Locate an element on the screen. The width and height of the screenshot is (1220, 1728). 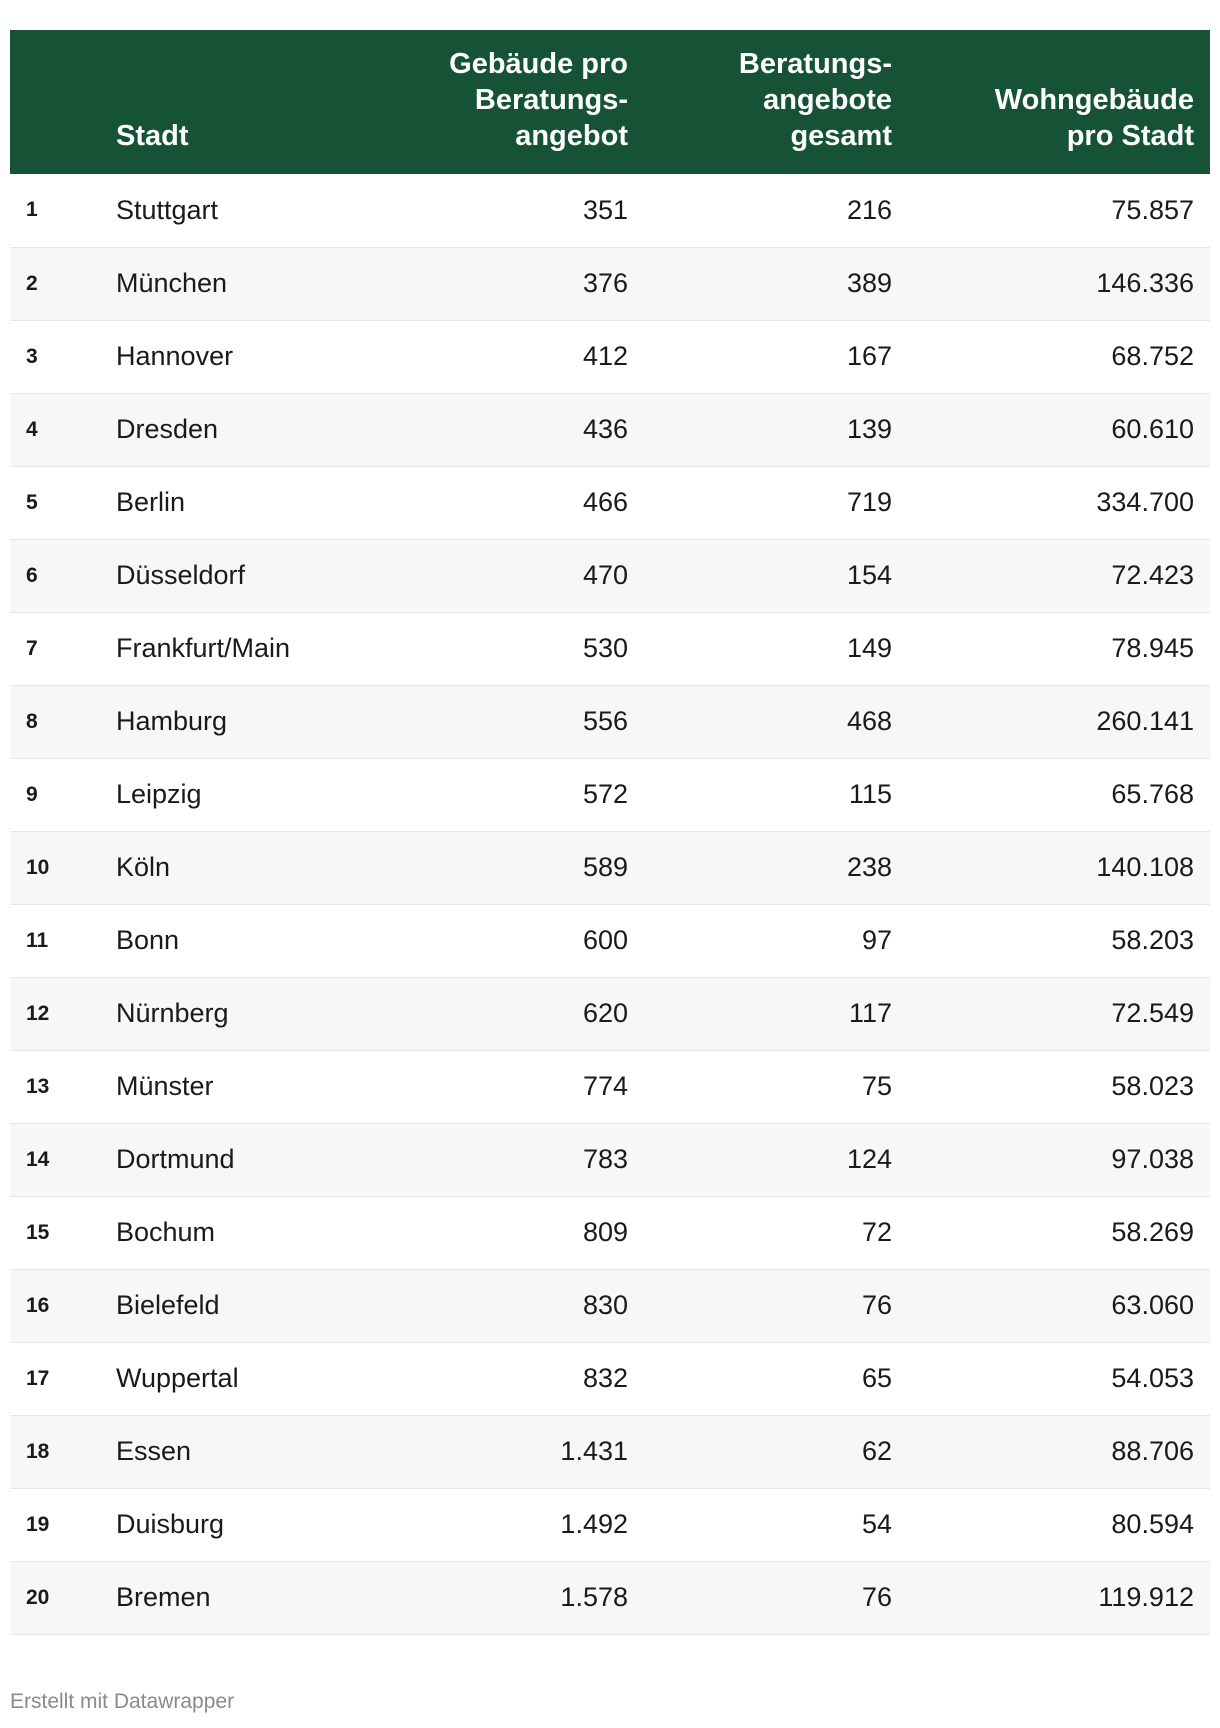
cell-beratungsangebote-gesamt: 65 is located at coordinates (876, 1378).